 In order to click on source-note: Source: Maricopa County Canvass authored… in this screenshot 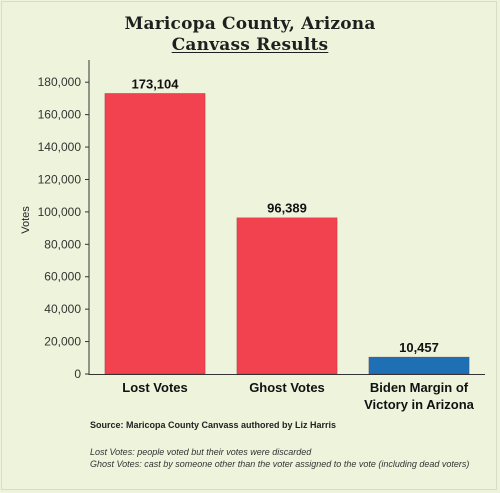, I will do `click(213, 425)`.